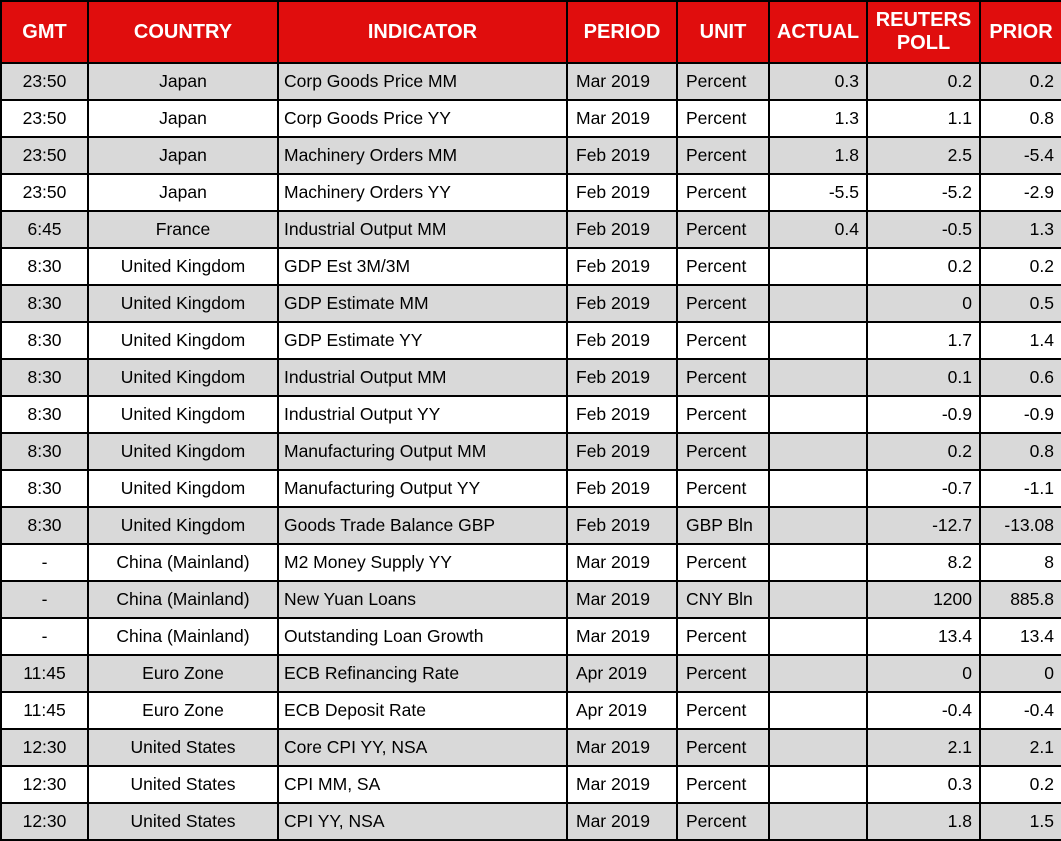 This screenshot has height=841, width=1061. Describe the element at coordinates (422, 599) in the screenshot. I see `cell-indicator: New Yuan Loans` at that location.